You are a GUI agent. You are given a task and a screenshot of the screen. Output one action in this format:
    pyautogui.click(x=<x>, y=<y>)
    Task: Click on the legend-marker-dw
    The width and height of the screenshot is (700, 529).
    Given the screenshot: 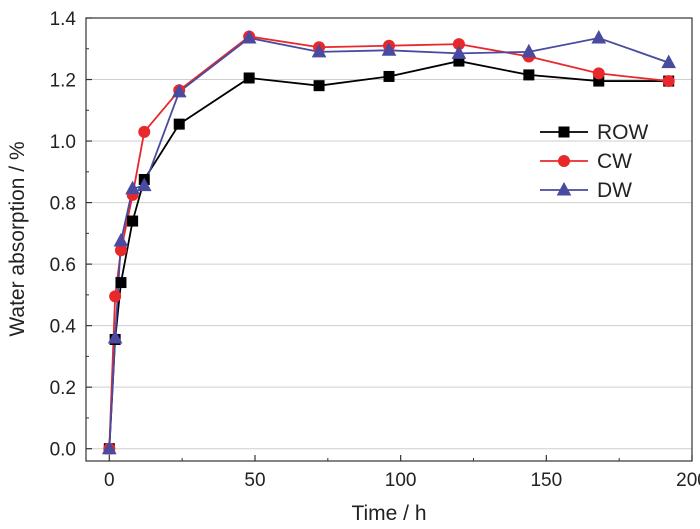 What is the action you would take?
    pyautogui.click(x=564, y=188)
    